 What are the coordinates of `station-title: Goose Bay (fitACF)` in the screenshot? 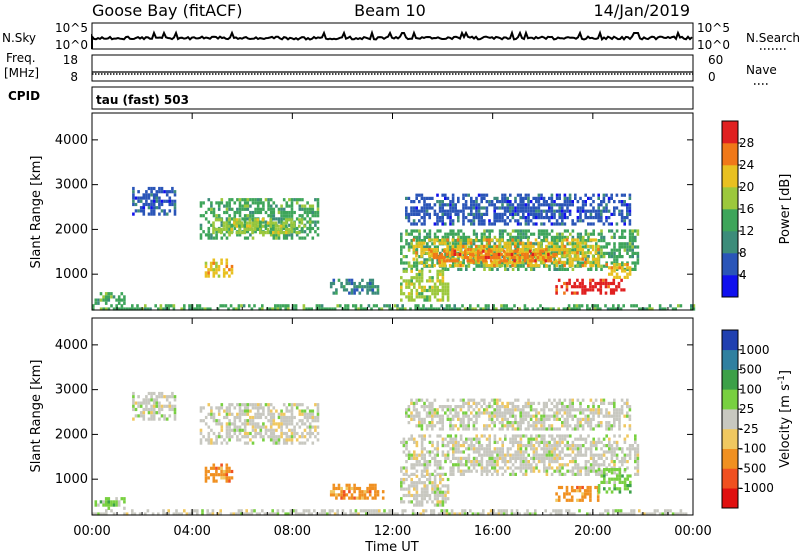 It's located at (167, 10).